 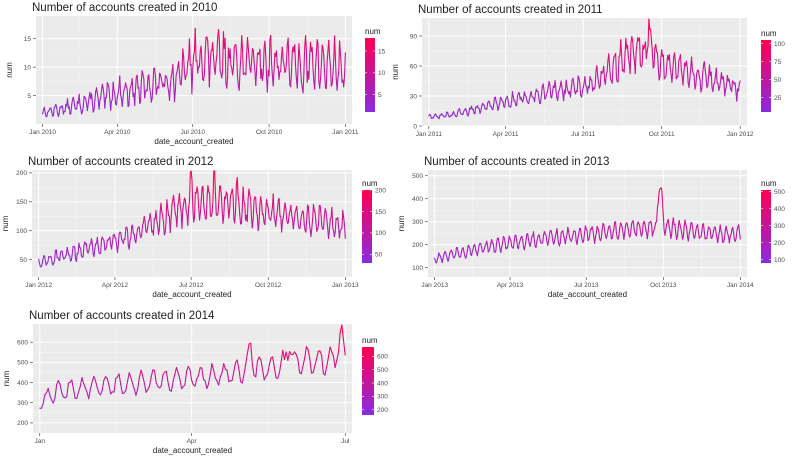 What do you see at coordinates (382, 73) in the screenshot?
I see `legend-tick-label: 10` at bounding box center [382, 73].